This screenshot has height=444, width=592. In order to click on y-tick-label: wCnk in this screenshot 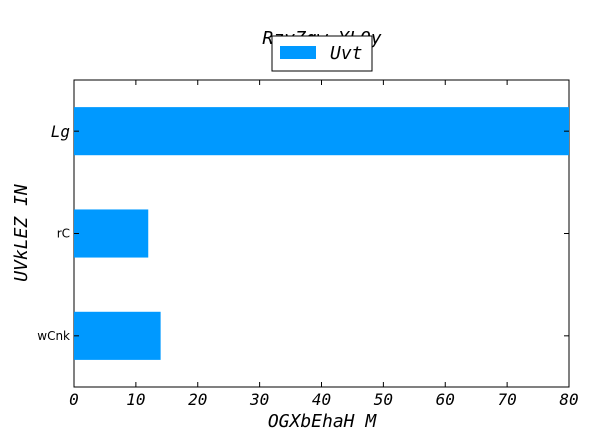, I will do `click(53, 336)`.